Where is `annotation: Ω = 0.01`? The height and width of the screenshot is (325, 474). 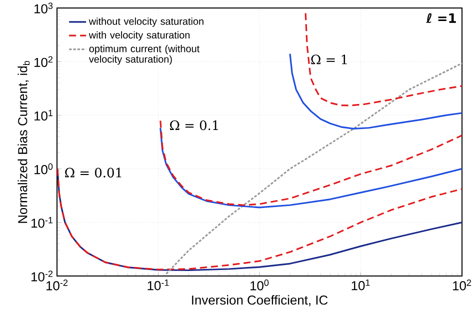 annotation: Ω = 0.01 is located at coordinates (93, 173).